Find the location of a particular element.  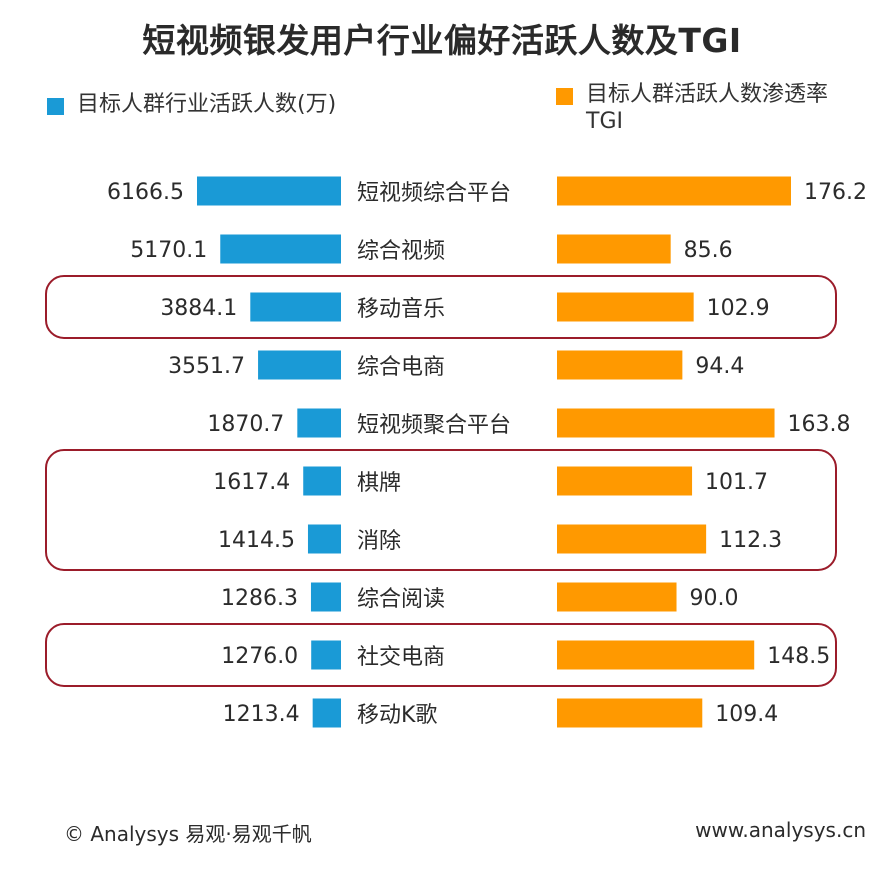

legend-label-tgi: 目标人群活跃人数渗透率 TGI is located at coordinates (731, 108).